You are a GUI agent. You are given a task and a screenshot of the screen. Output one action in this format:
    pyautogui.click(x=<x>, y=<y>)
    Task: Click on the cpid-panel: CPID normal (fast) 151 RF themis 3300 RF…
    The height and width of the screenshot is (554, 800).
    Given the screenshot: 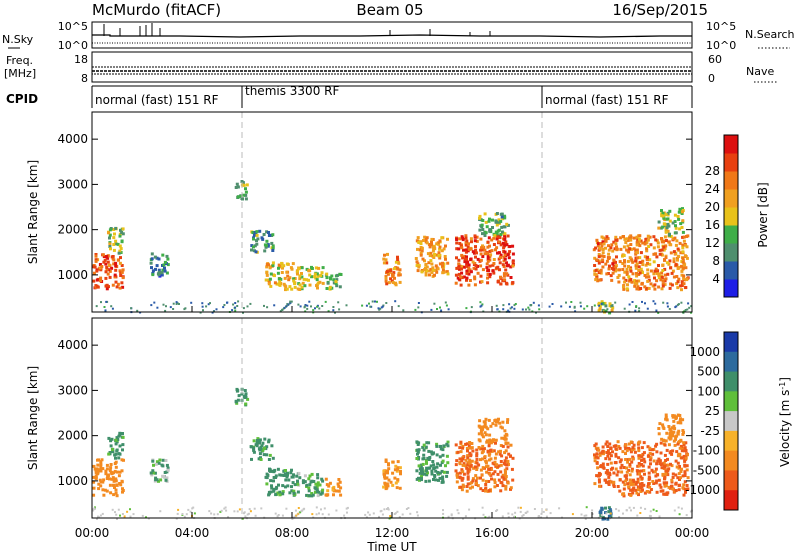 What is the action you would take?
    pyautogui.click(x=349, y=96)
    